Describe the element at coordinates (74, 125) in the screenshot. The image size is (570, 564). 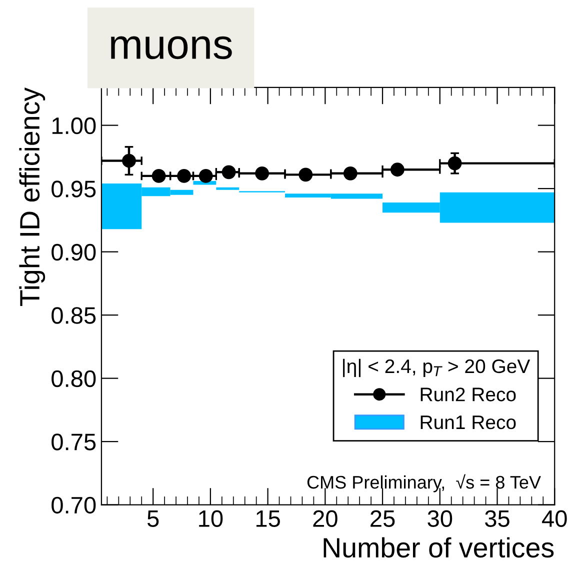
I see `y-tick-label: 1.00` at that location.